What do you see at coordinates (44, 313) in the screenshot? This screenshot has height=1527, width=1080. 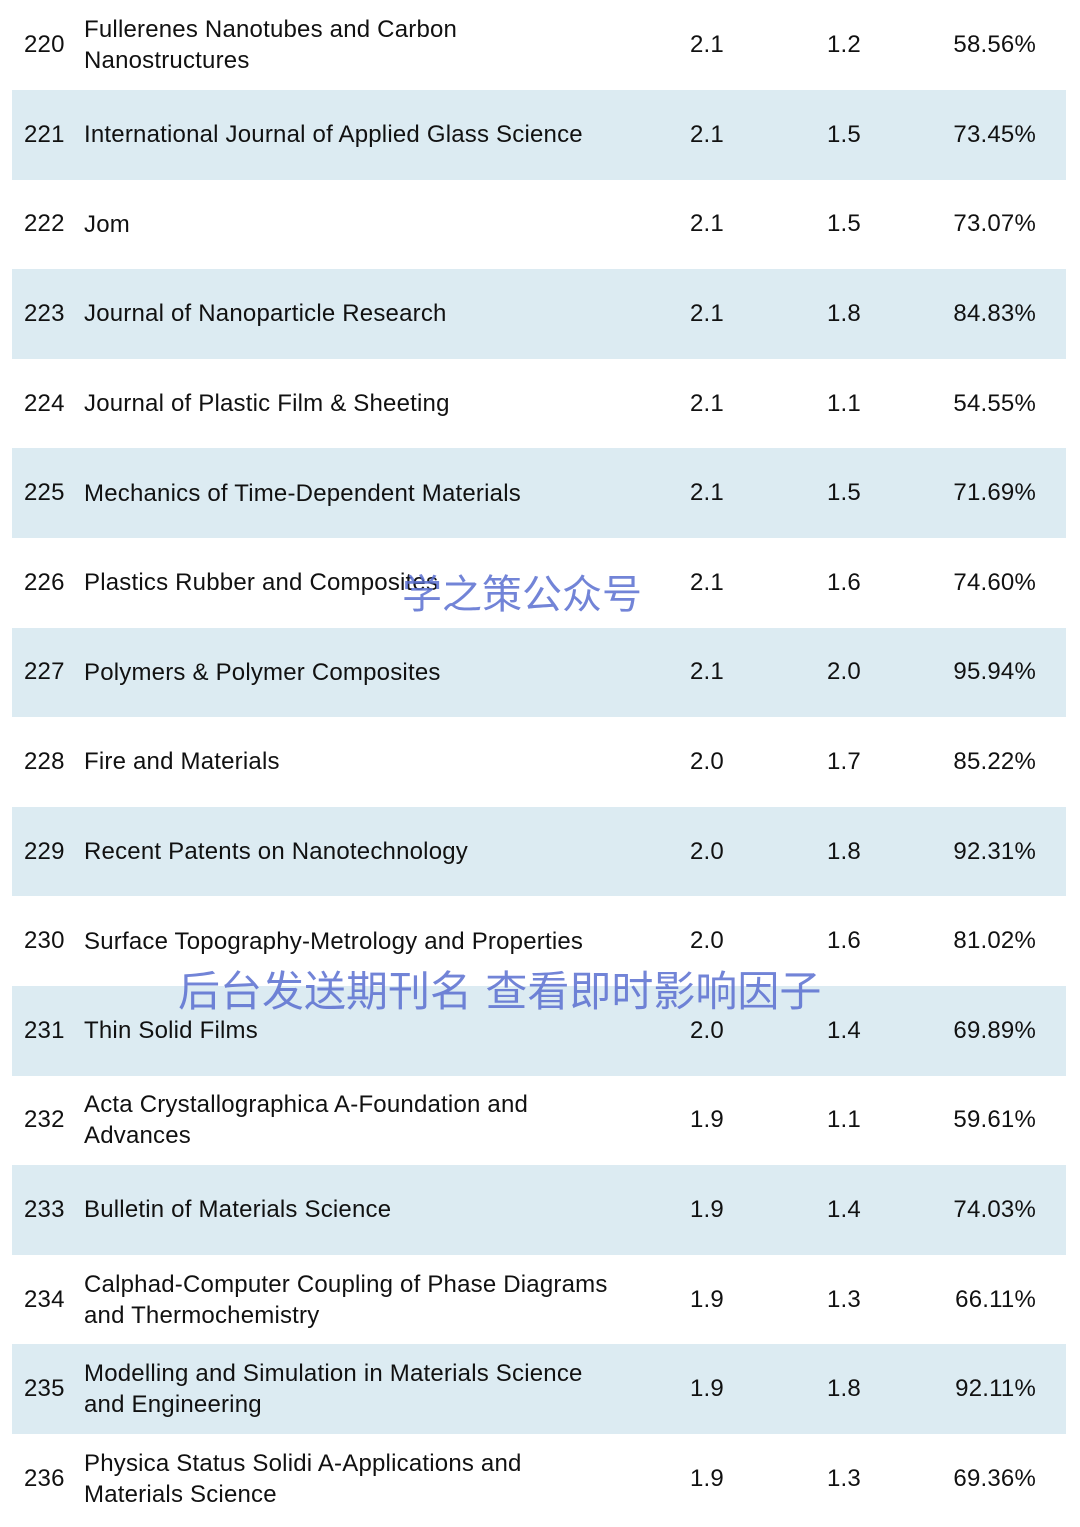 I see `rank-cell: 223` at bounding box center [44, 313].